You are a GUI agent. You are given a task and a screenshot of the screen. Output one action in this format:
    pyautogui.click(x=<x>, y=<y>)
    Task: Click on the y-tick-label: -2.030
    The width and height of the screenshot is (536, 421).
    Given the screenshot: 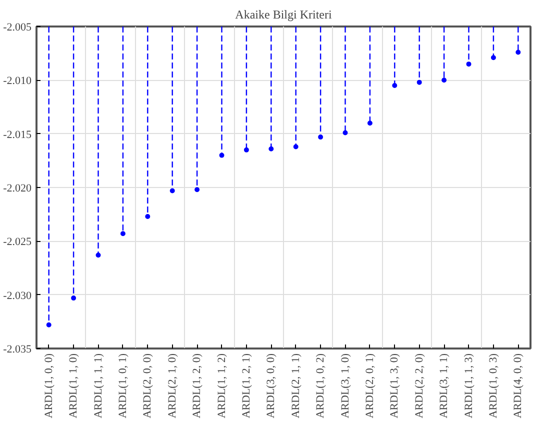 What is the action you would take?
    pyautogui.click(x=17, y=296)
    